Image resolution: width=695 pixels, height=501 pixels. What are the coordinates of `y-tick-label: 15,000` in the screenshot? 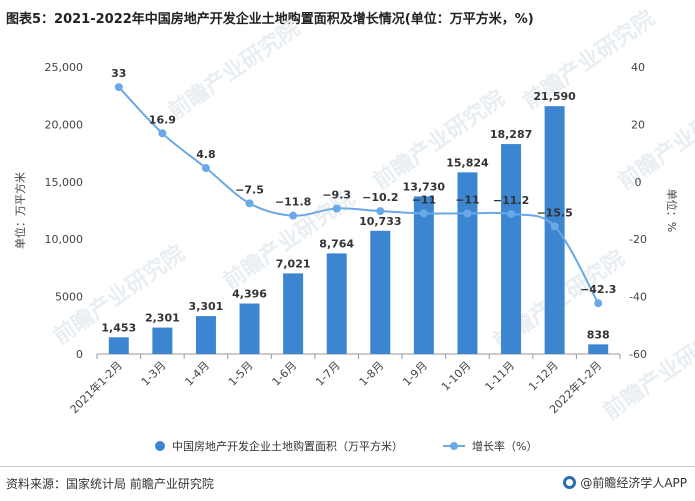 It's located at (64, 182).